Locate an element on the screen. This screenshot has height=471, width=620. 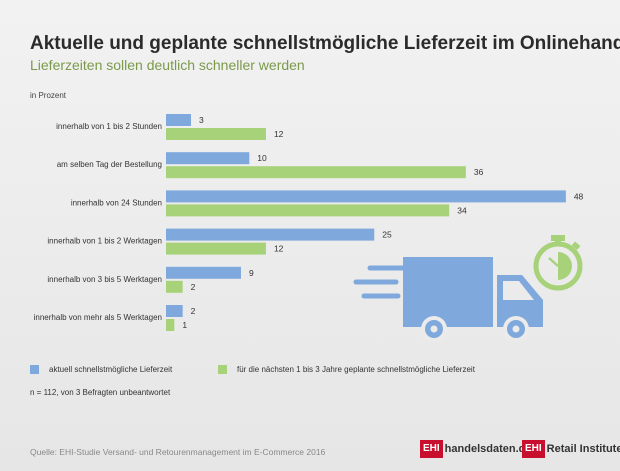
value-label-current: 10 is located at coordinates (262, 158).